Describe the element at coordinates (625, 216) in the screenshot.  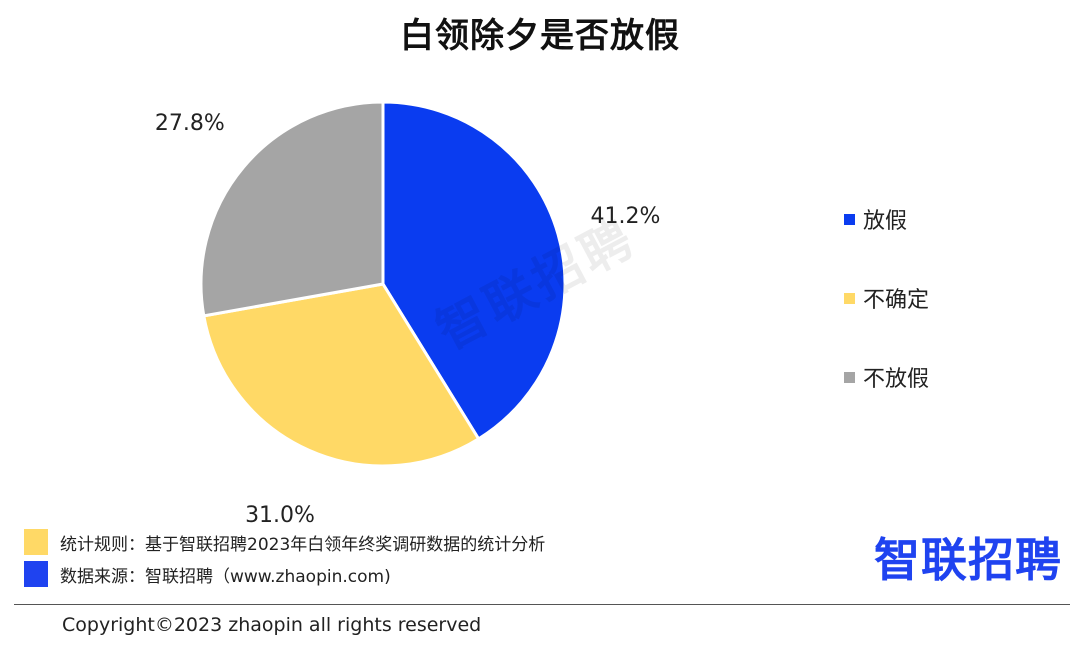
I see `data-label-0: 41.2%` at that location.